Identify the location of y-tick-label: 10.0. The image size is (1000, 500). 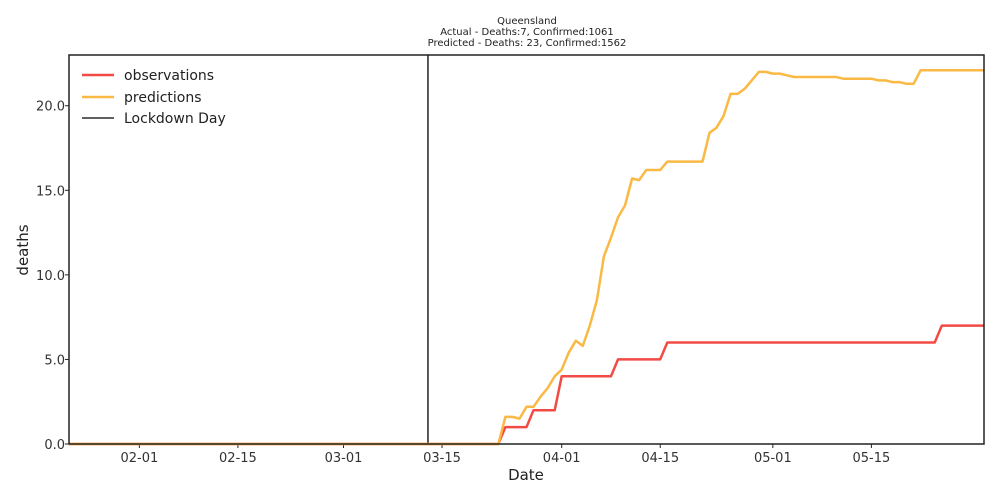
(50, 276).